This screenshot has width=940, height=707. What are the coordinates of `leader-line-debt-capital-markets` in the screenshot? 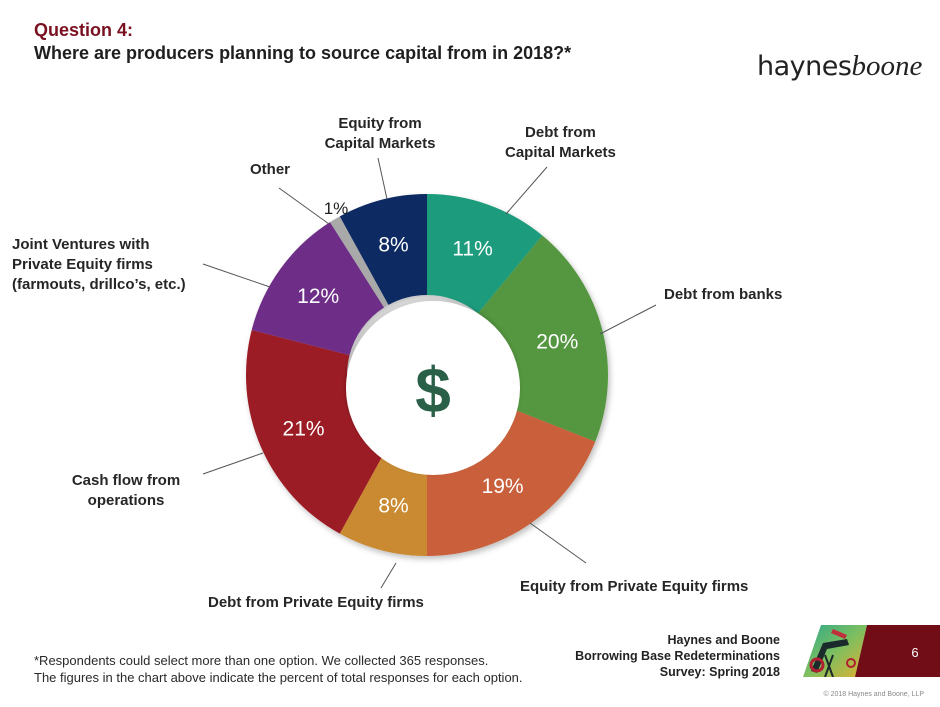 It's located at (526, 190).